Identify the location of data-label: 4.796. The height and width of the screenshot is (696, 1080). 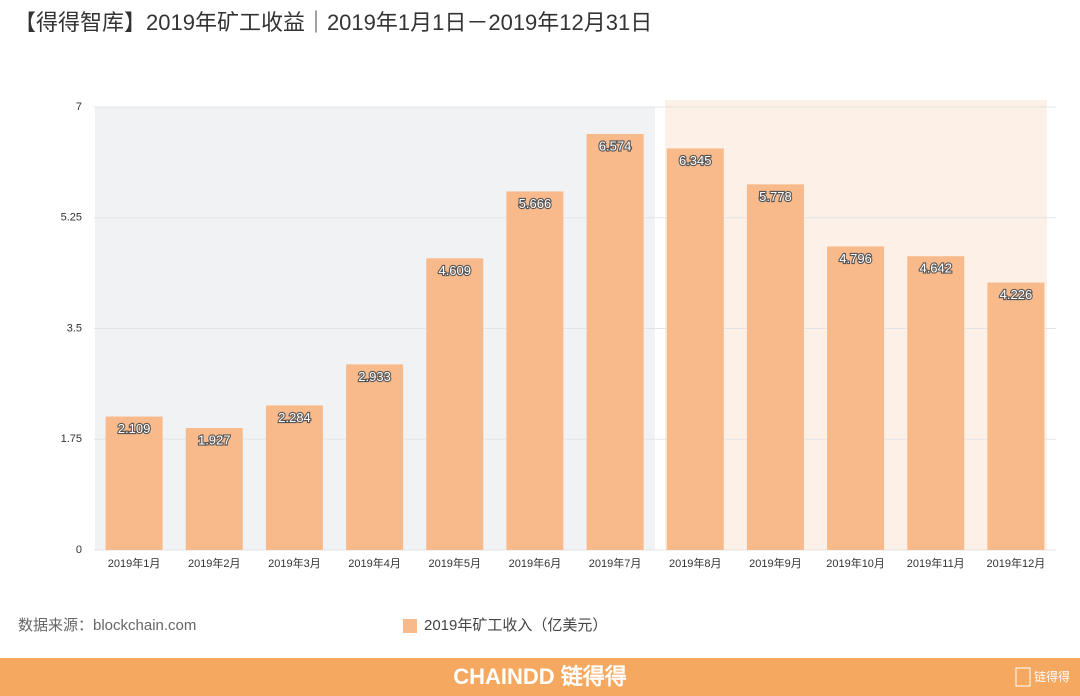
(855, 258).